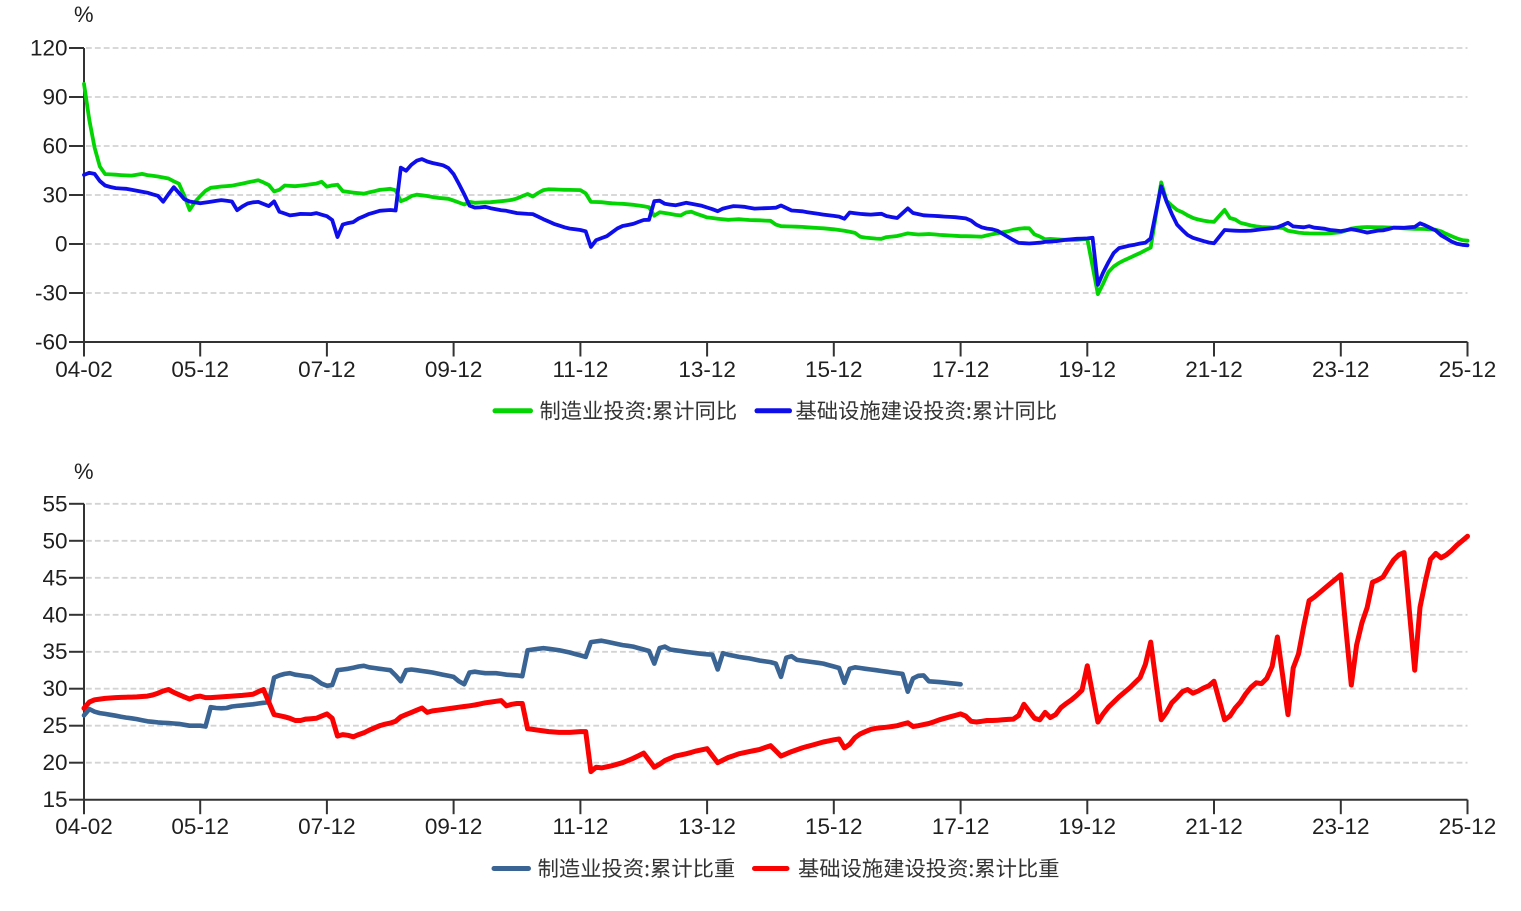 This screenshot has width=1521, height=911. I want to click on svg-text: 50, so click(54, 540).